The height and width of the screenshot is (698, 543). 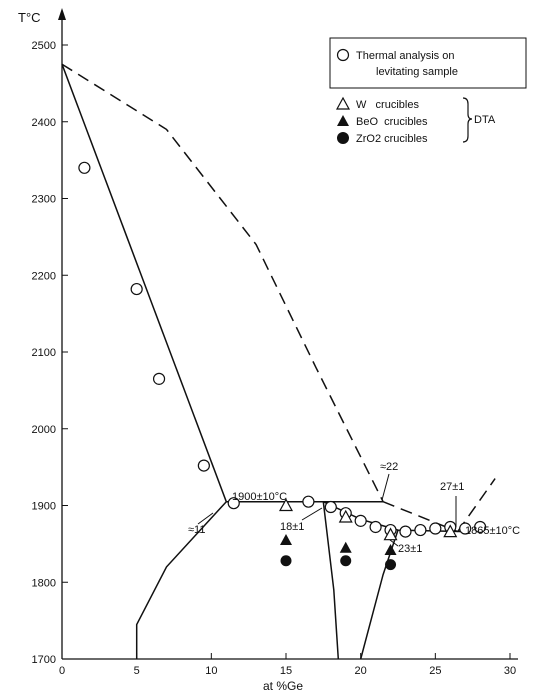 I want to click on annotation-1865: 1865±10°C, so click(x=492, y=531).